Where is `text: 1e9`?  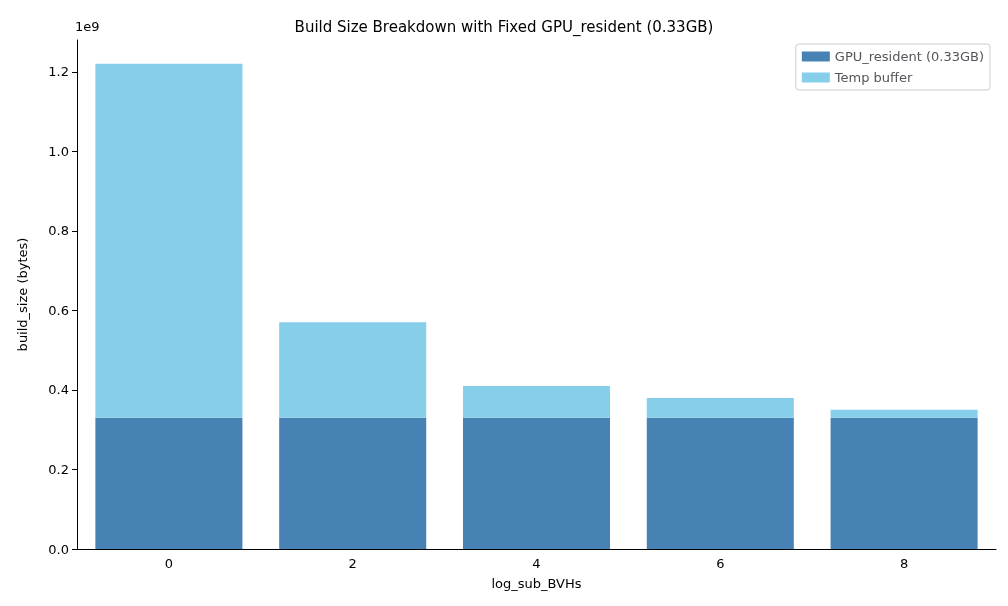 text: 1e9 is located at coordinates (87, 26).